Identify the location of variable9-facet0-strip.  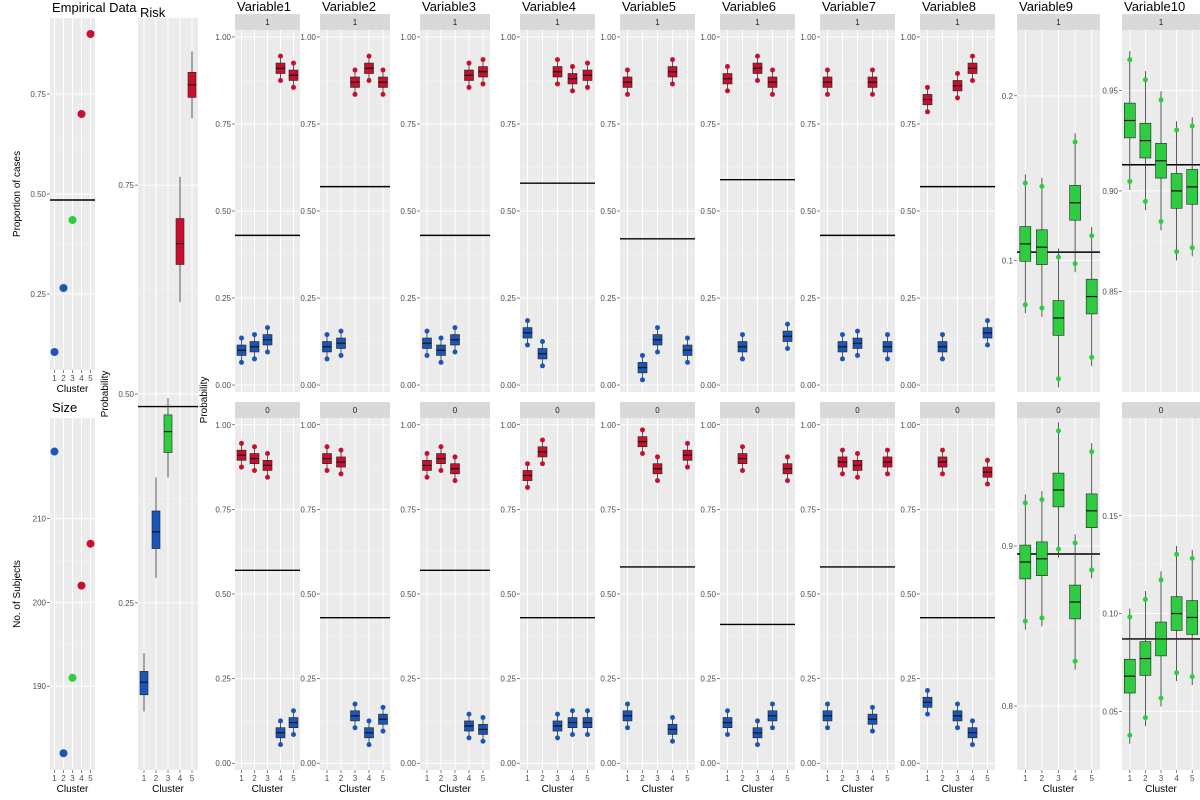
(1058, 410).